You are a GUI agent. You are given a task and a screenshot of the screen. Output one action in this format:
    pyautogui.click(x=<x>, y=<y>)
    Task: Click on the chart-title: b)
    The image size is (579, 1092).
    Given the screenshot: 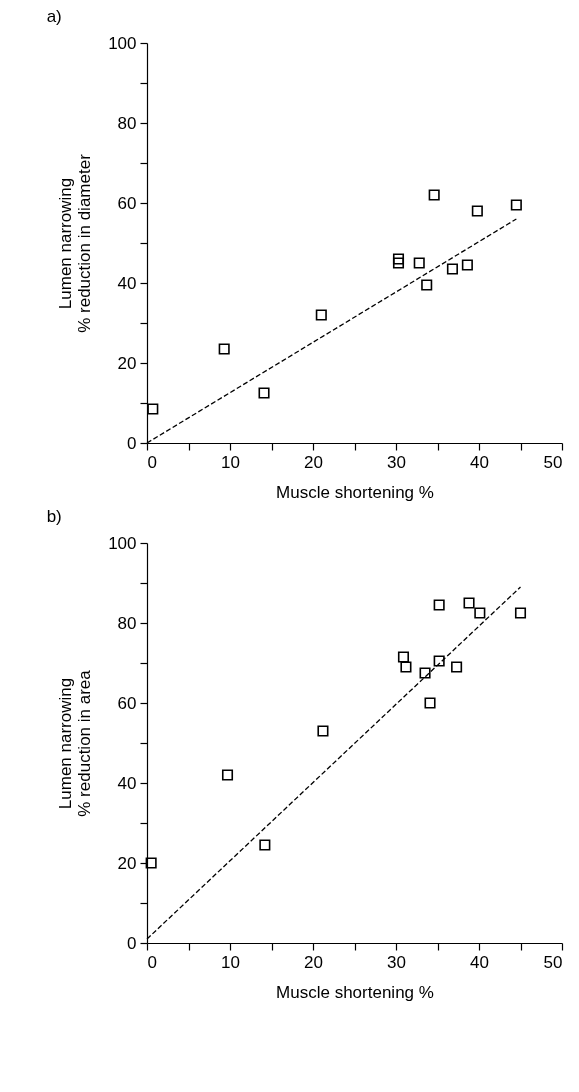 What is the action you would take?
    pyautogui.click(x=54, y=516)
    